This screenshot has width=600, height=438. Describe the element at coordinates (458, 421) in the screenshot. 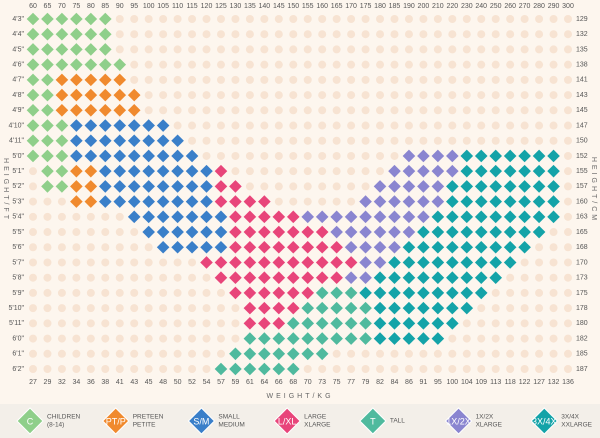

I see `legend-code: 1X/2X` at that location.